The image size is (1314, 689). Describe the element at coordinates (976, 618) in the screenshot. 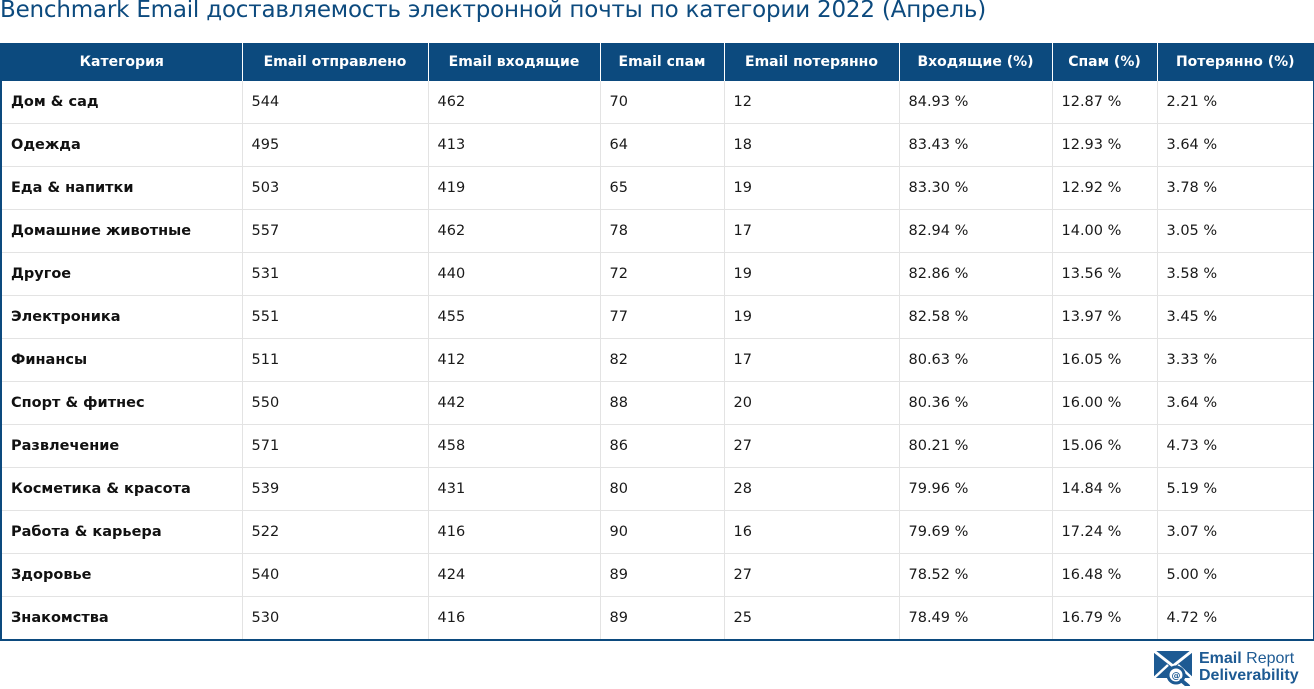

I see `cell-inbox-pct: 78.49 %` at that location.